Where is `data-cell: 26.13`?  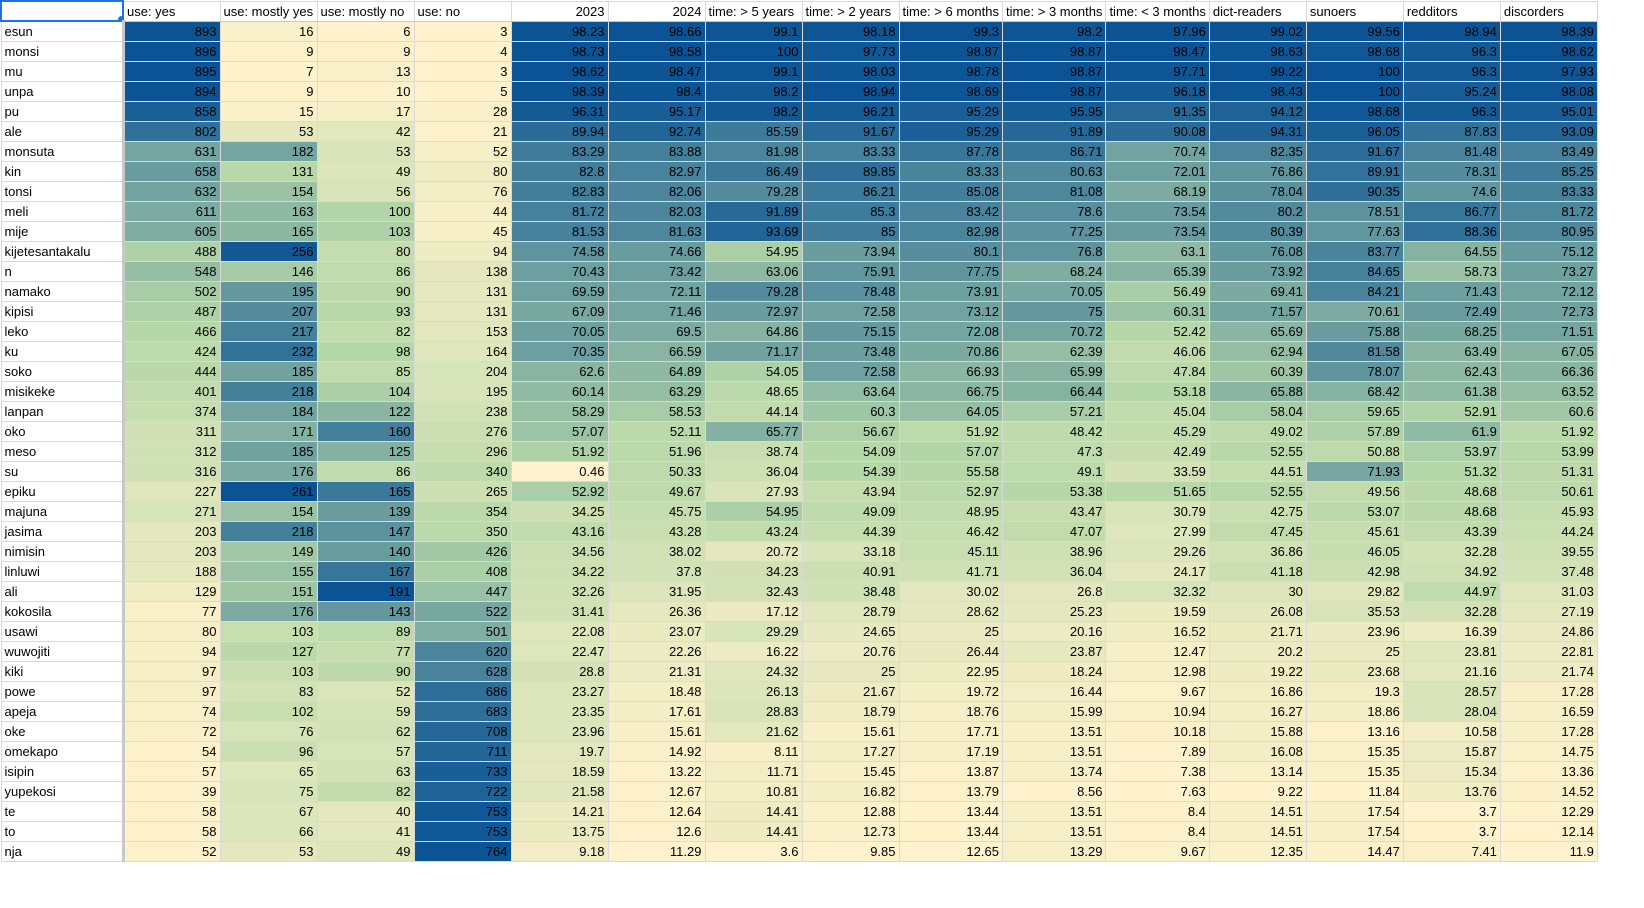
data-cell: 26.13 is located at coordinates (753, 691).